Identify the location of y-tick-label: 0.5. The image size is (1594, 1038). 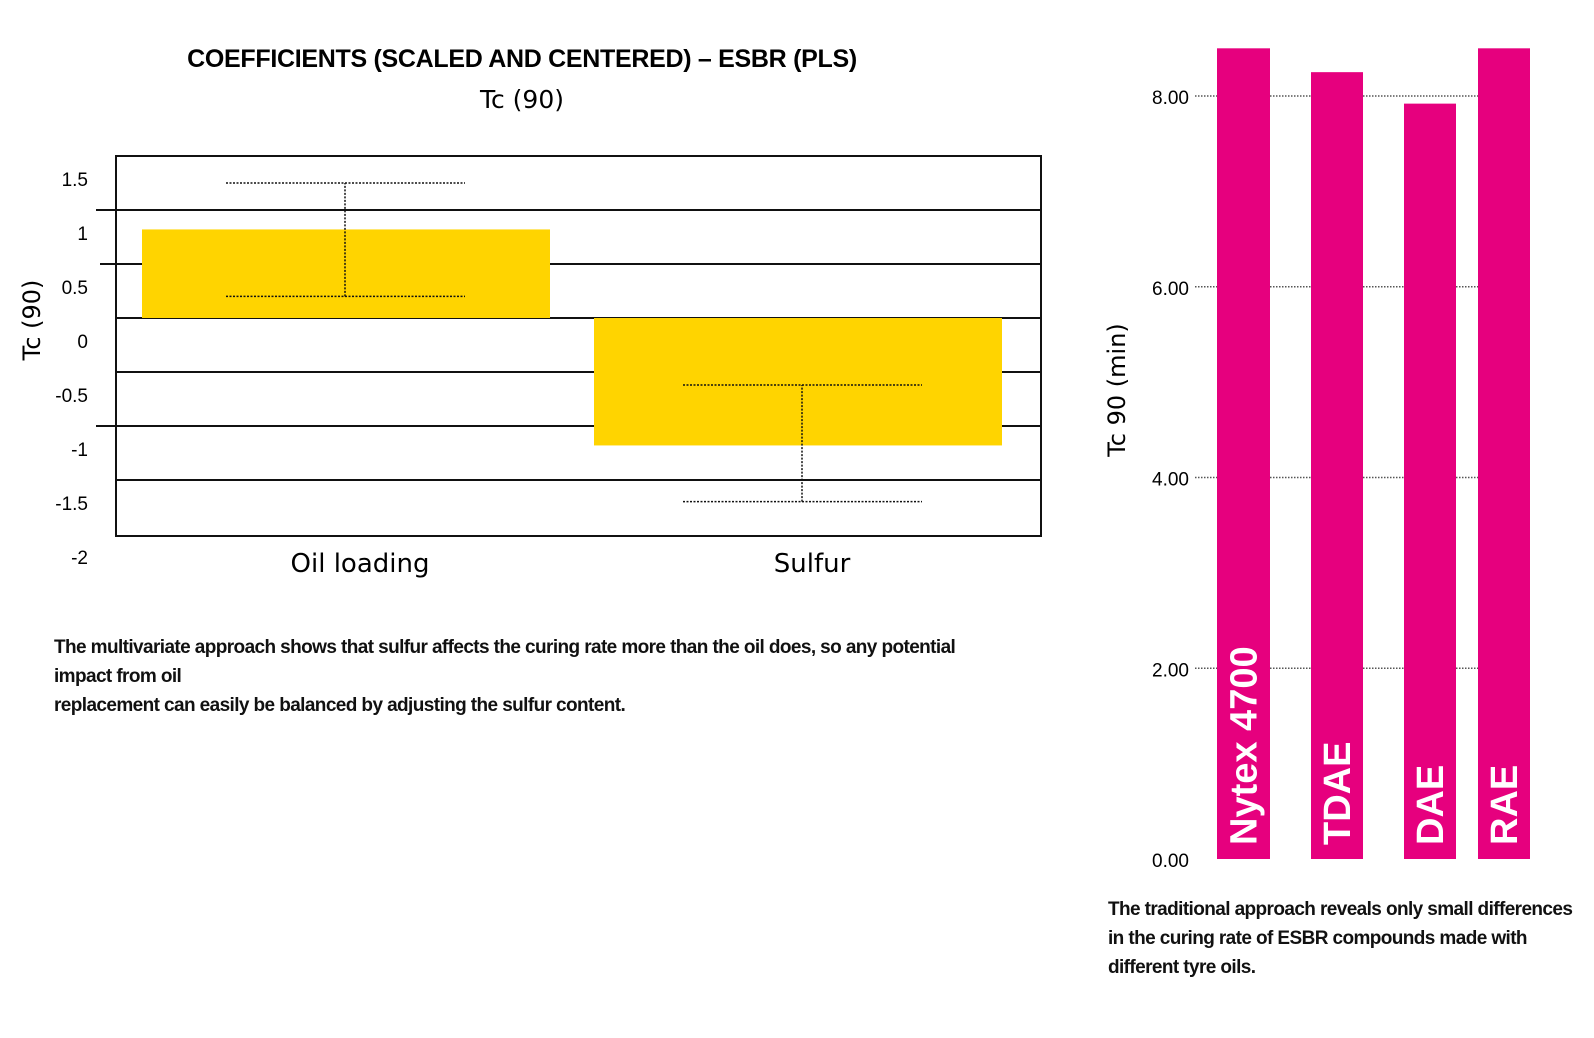
(75, 288).